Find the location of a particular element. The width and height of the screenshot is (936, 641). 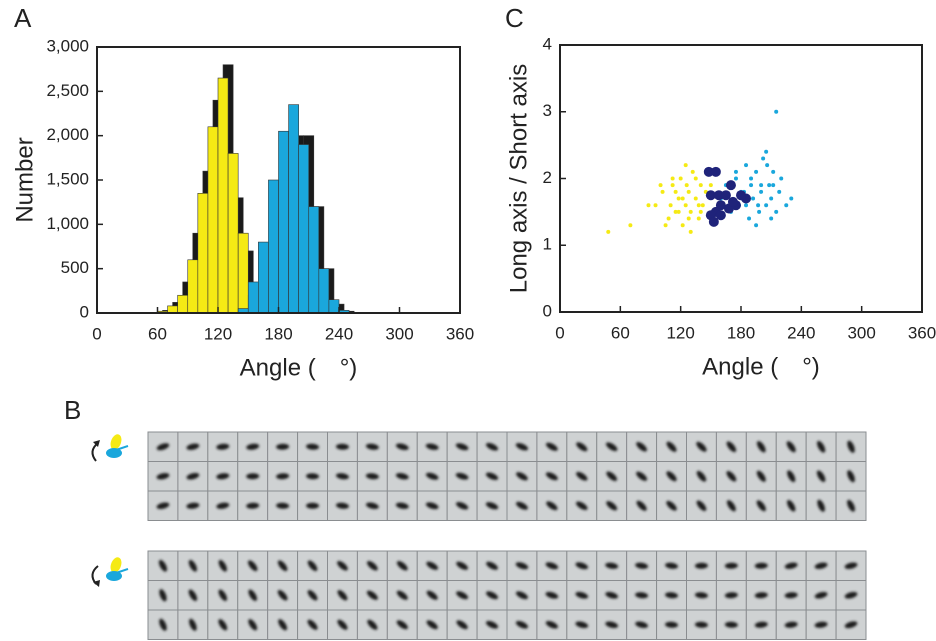

image-tile is located at coordinates (522, 446).